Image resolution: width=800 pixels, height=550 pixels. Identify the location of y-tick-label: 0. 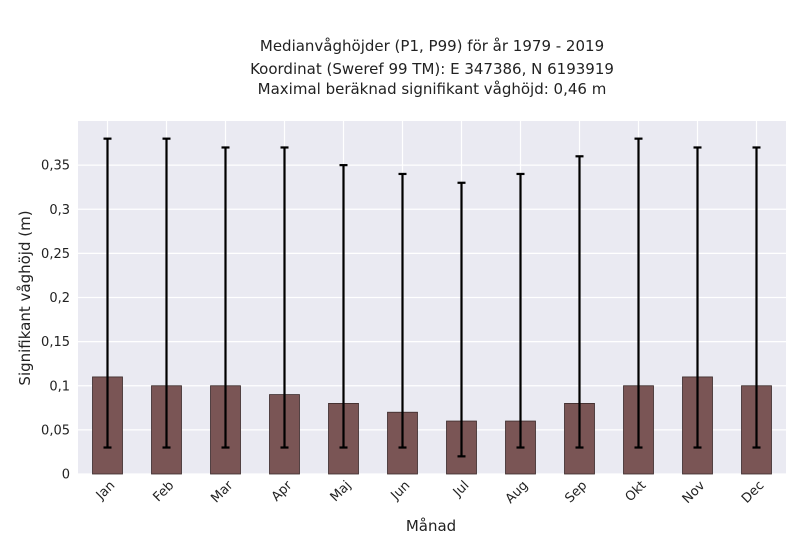
(66, 475).